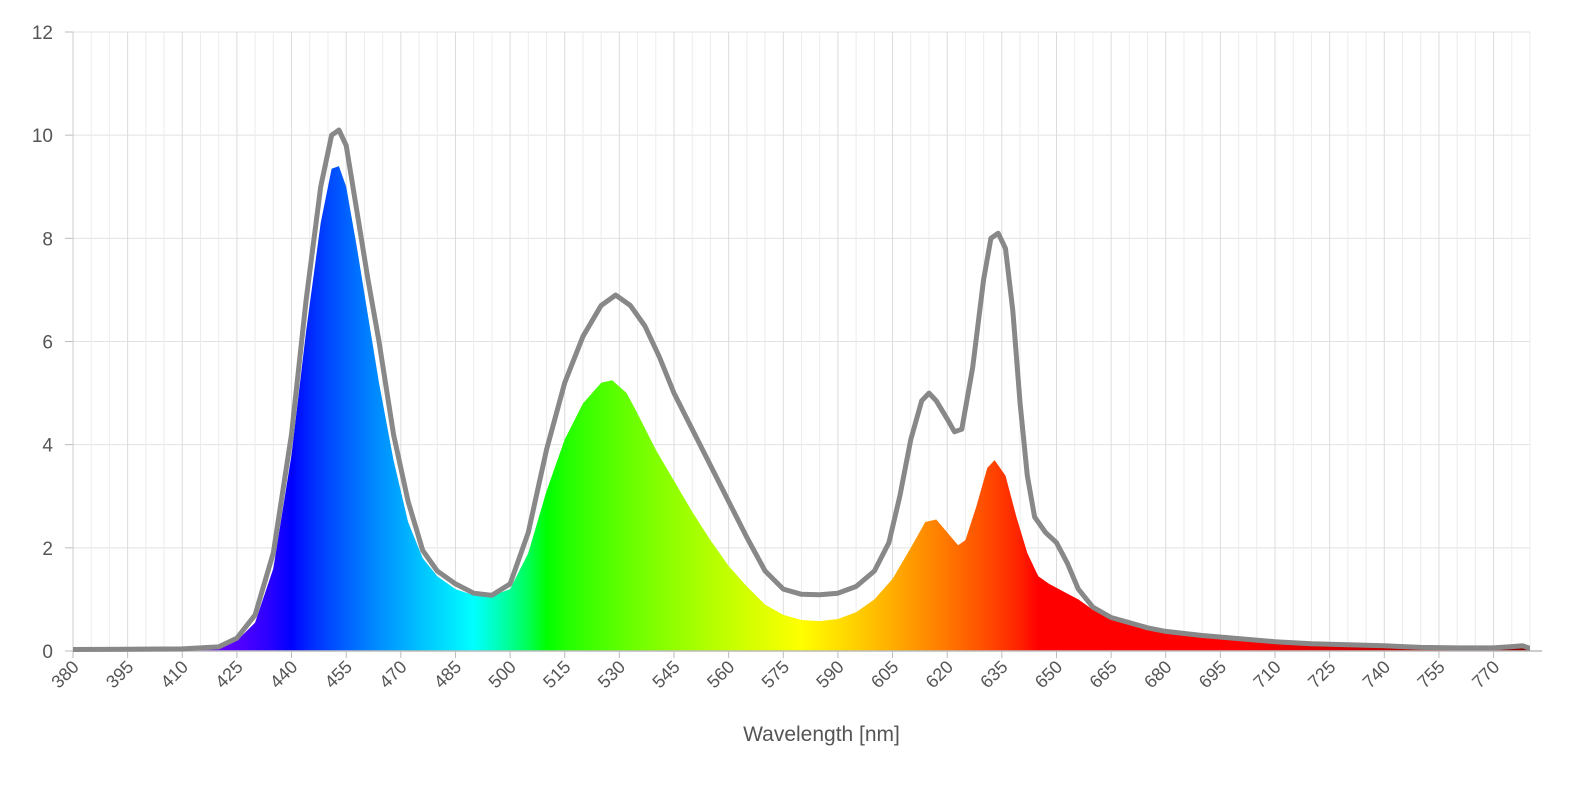  Describe the element at coordinates (502, 674) in the screenshot. I see `x-tick-label: 500` at that location.